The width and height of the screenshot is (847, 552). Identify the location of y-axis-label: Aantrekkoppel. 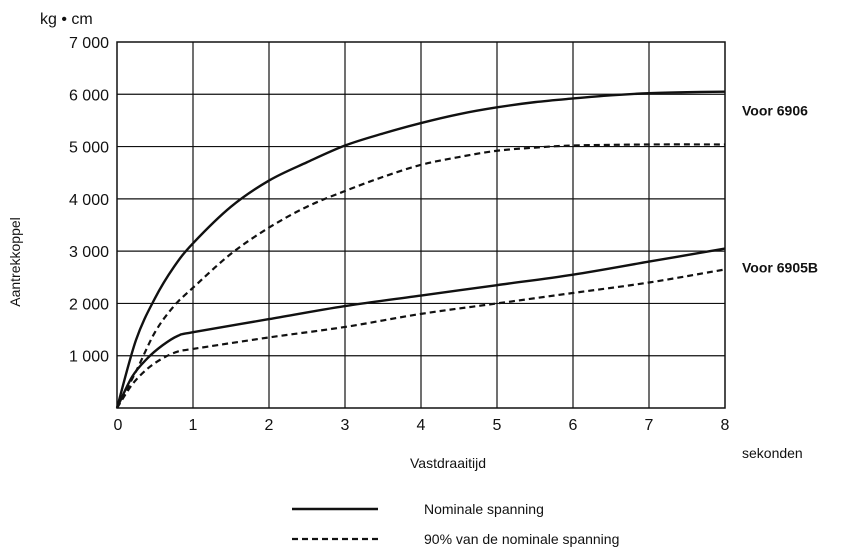
(15, 262).